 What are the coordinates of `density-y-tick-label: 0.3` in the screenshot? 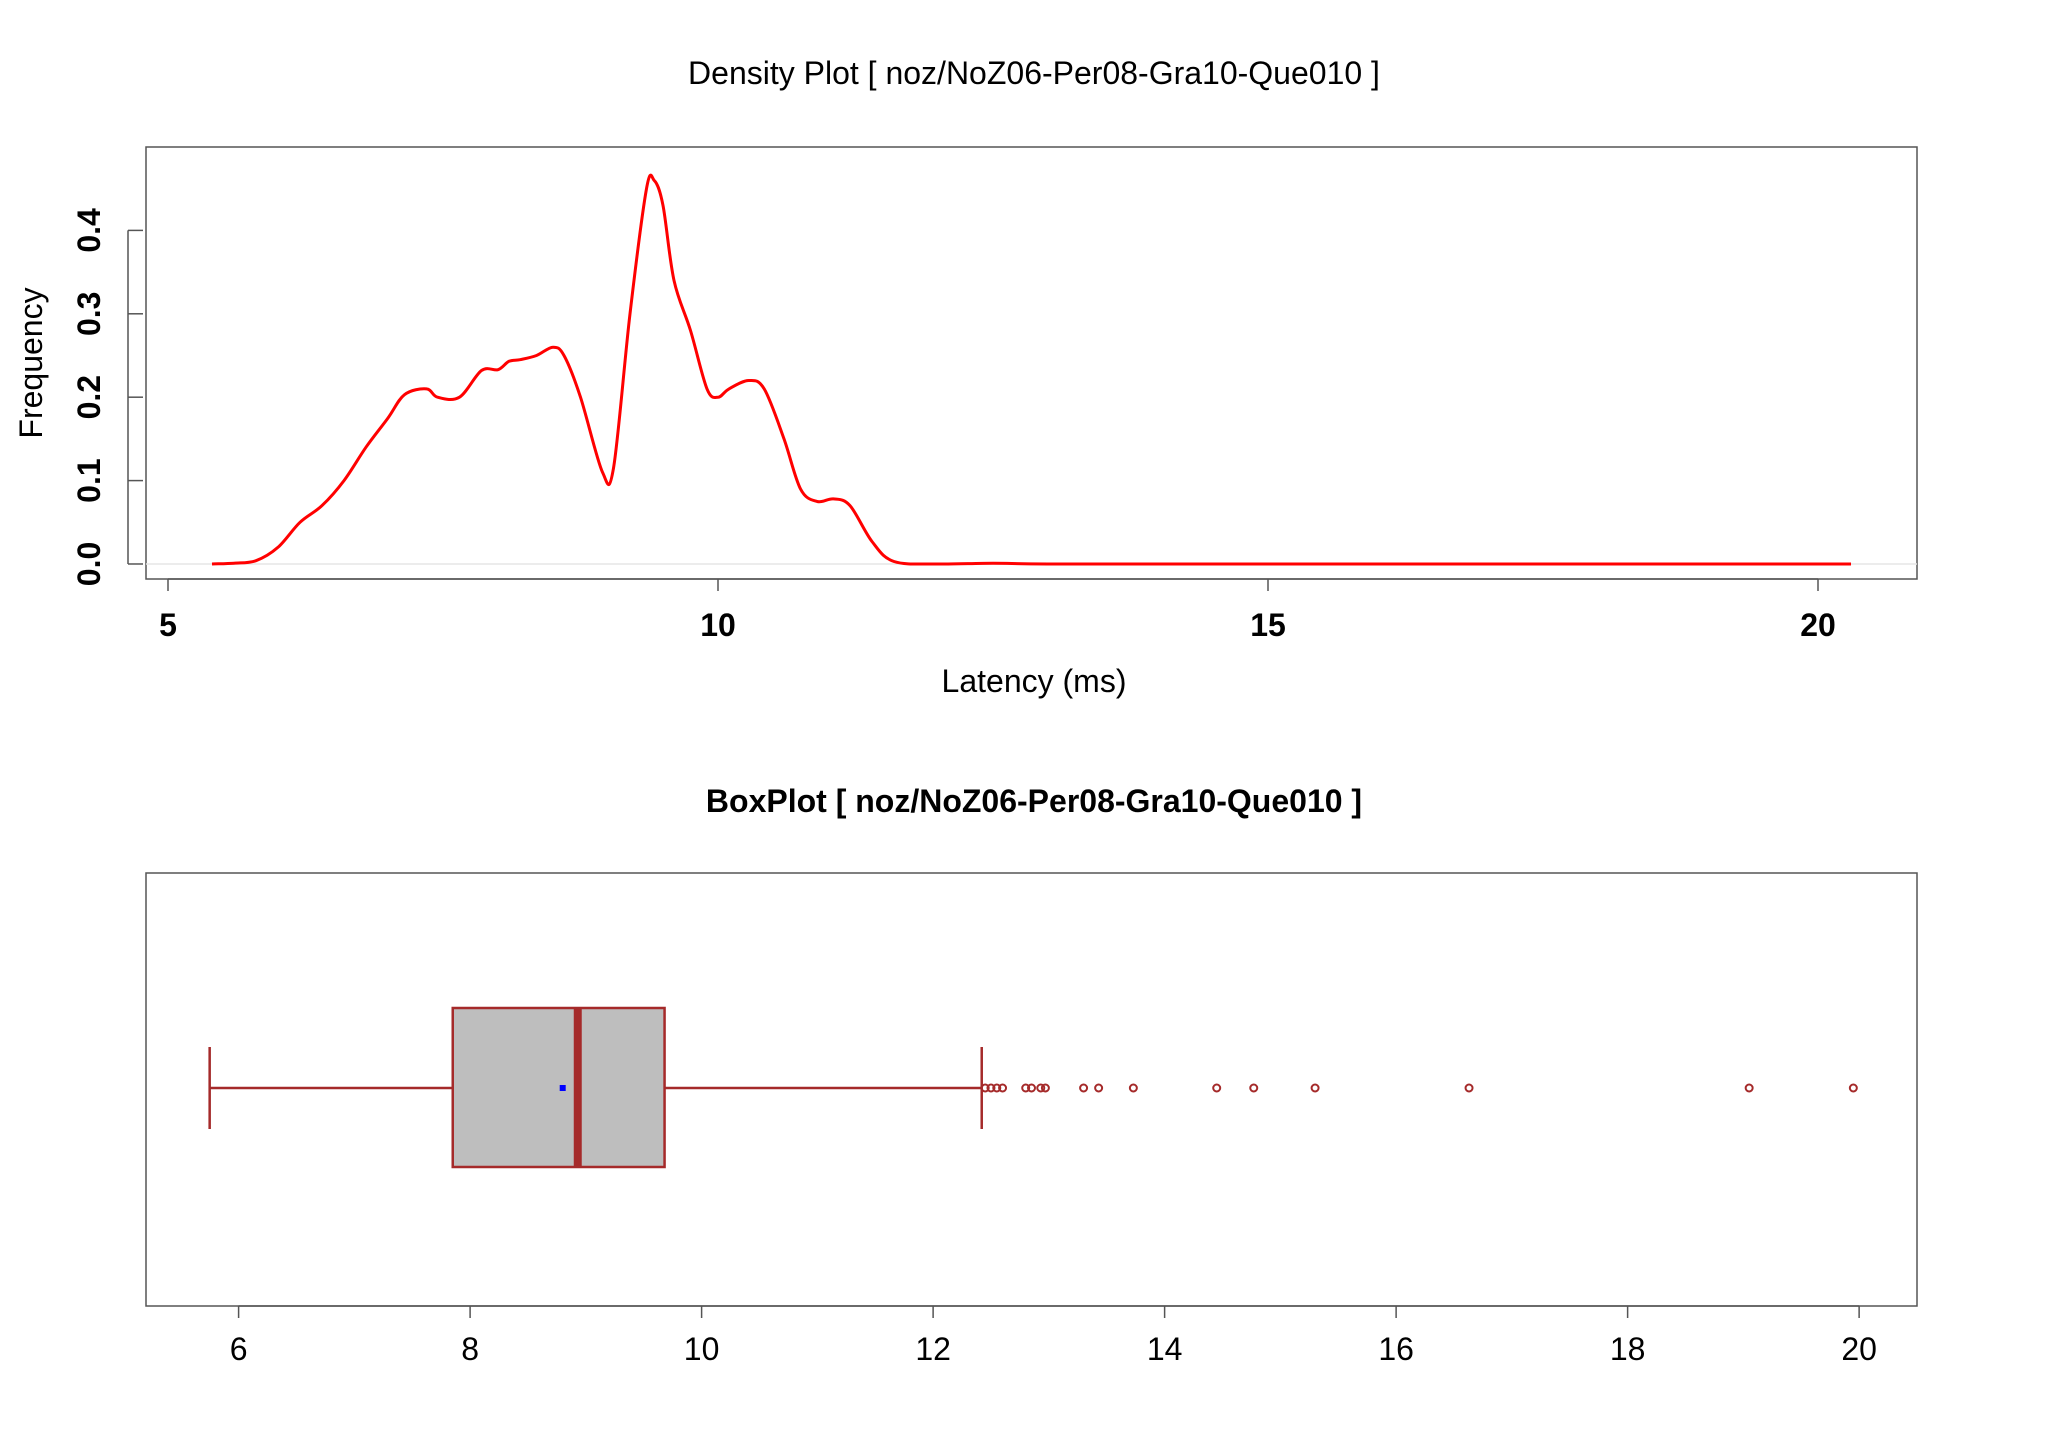 It's located at (89, 314).